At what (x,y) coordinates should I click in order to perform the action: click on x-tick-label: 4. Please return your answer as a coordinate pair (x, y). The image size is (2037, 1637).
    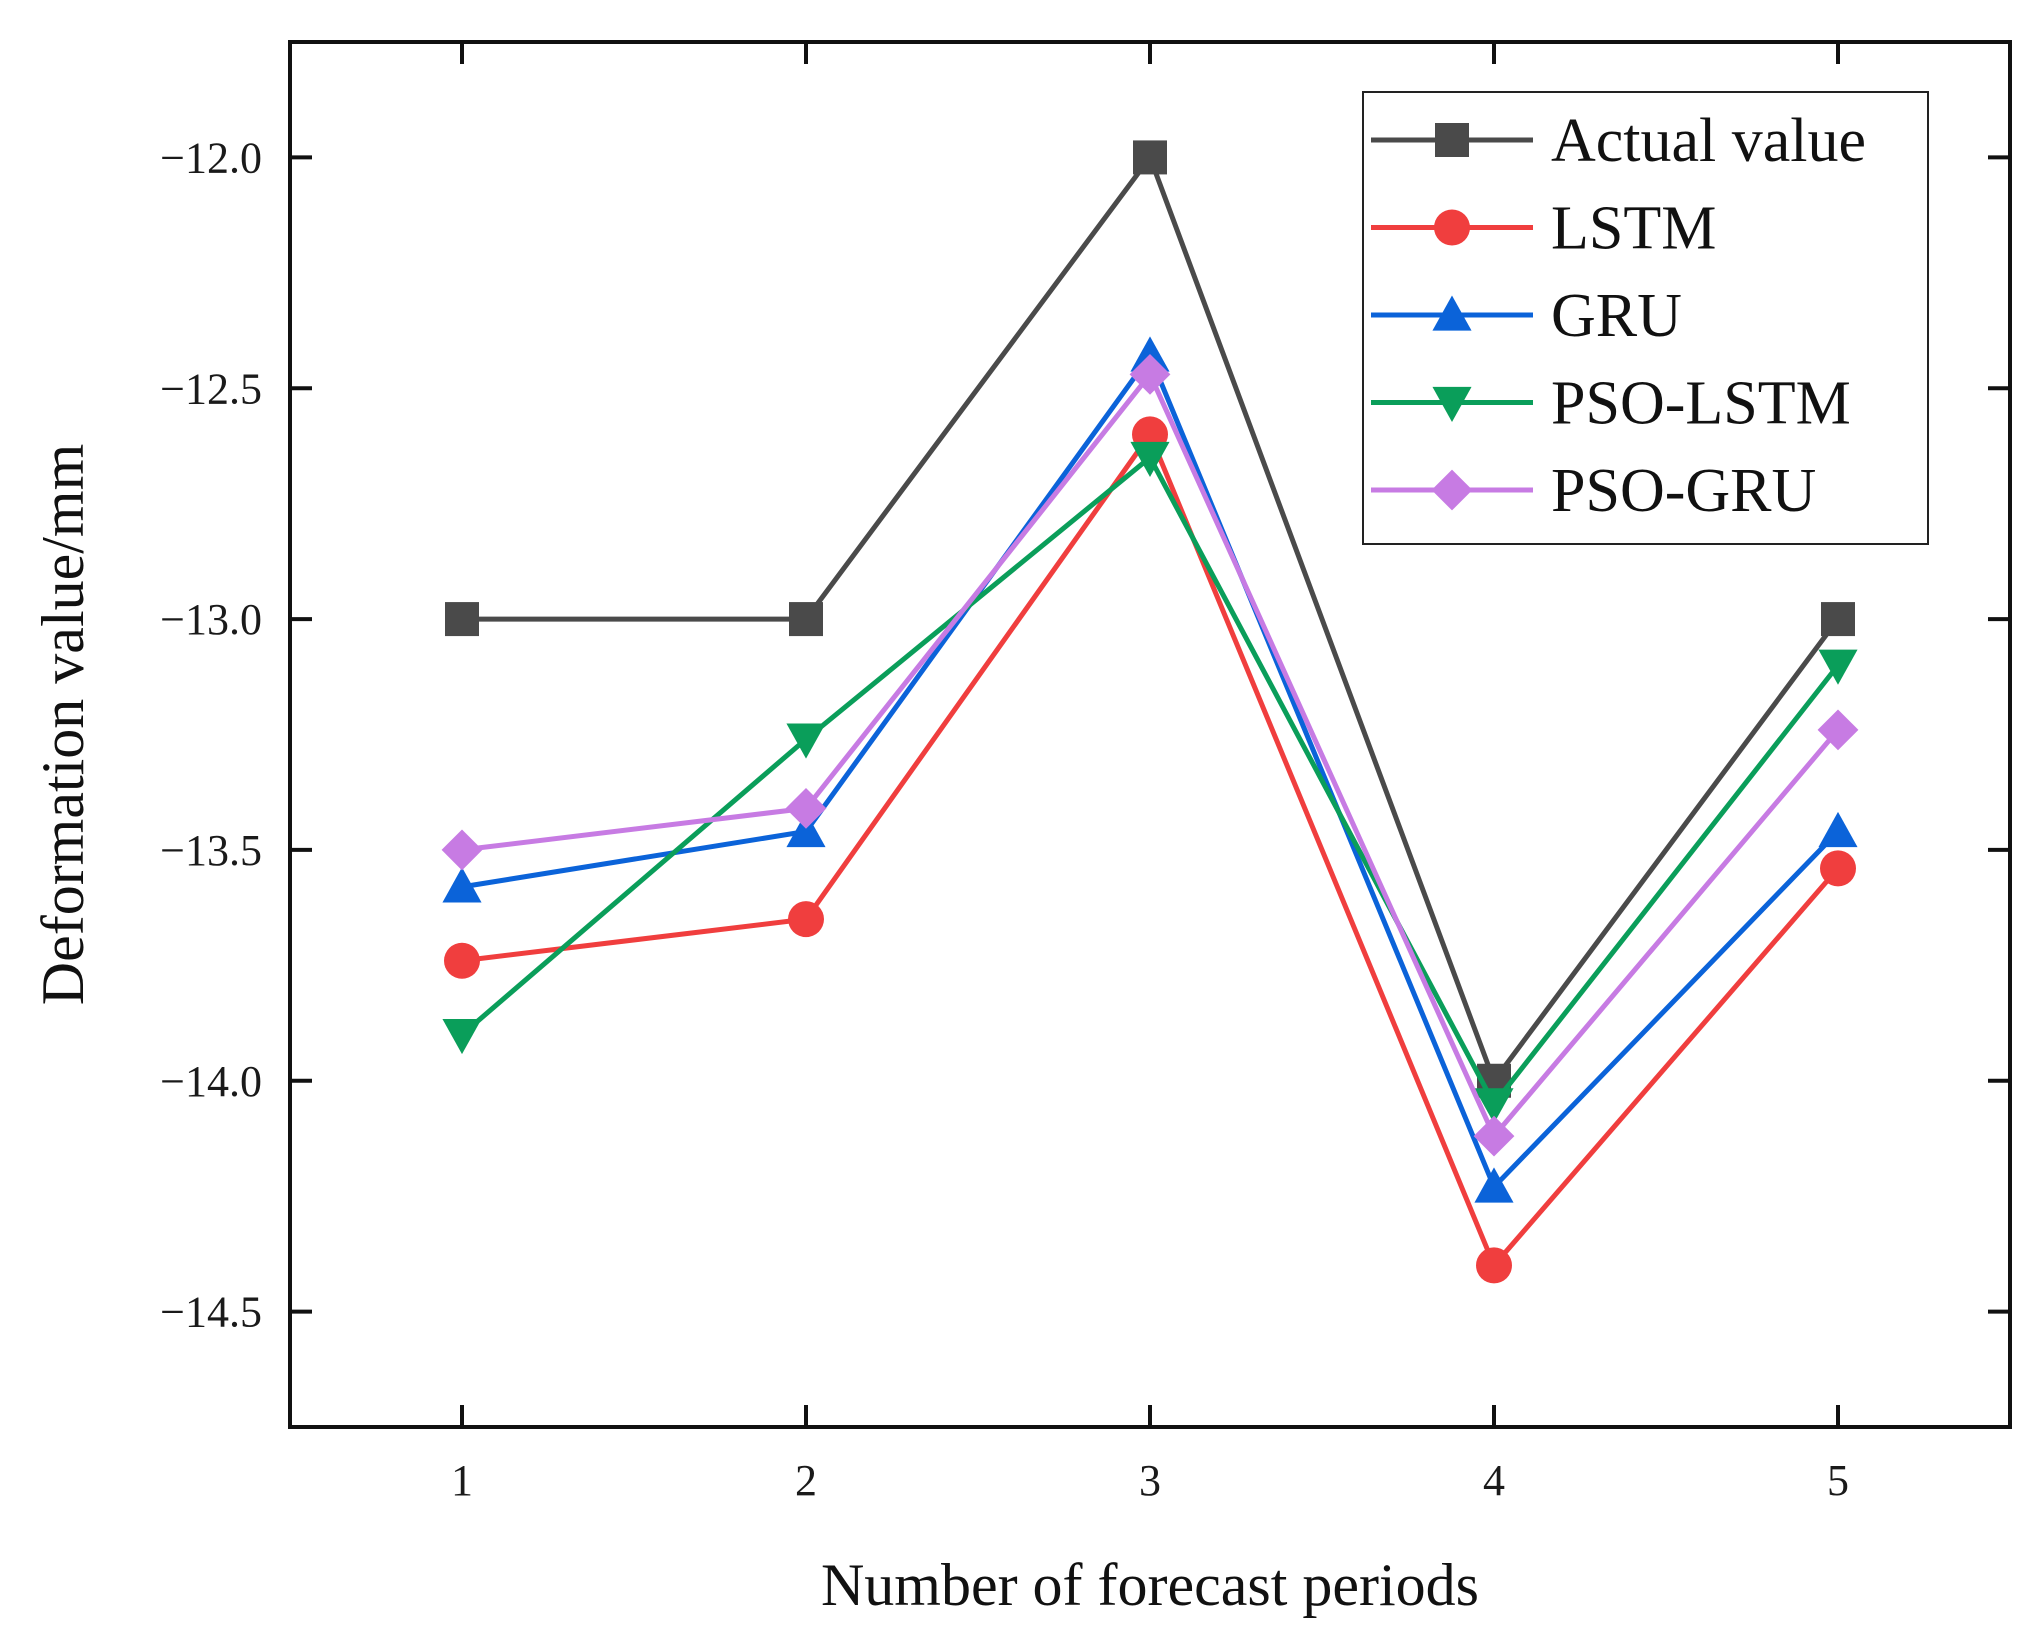
    Looking at the image, I should click on (1494, 1480).